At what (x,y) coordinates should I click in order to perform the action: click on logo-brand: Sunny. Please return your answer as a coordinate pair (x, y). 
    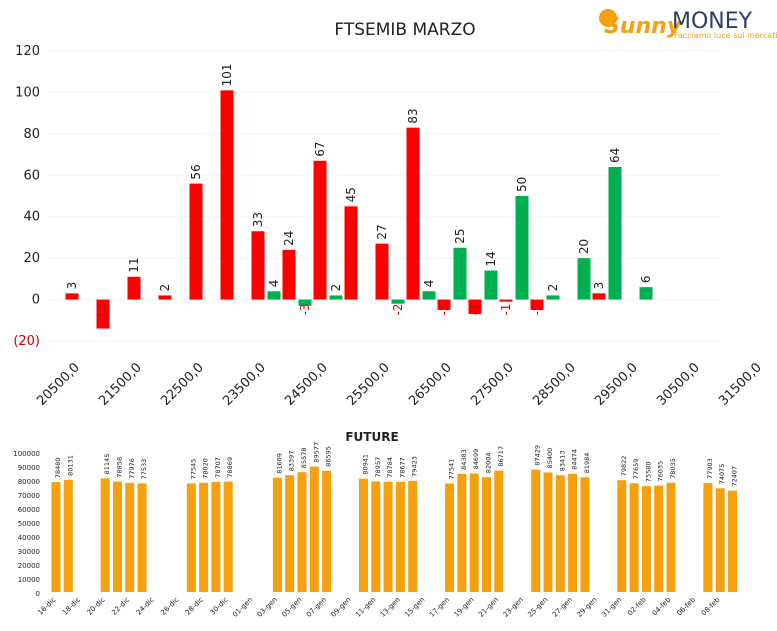
    Looking at the image, I should click on (643, 26).